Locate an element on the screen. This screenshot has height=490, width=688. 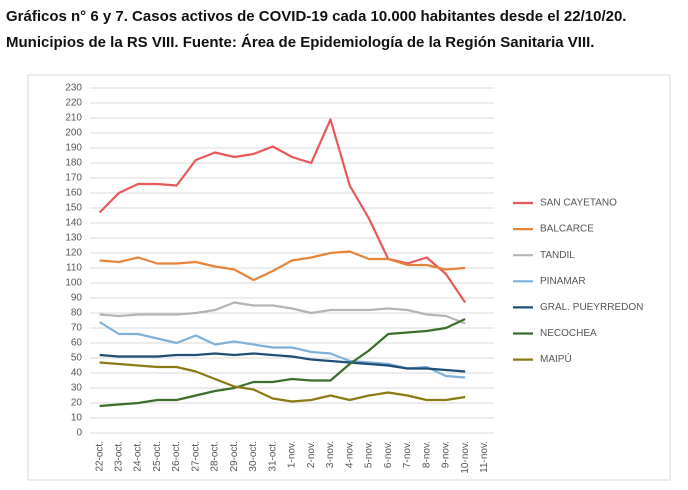
y-tick-label: 140 is located at coordinates (73, 223).